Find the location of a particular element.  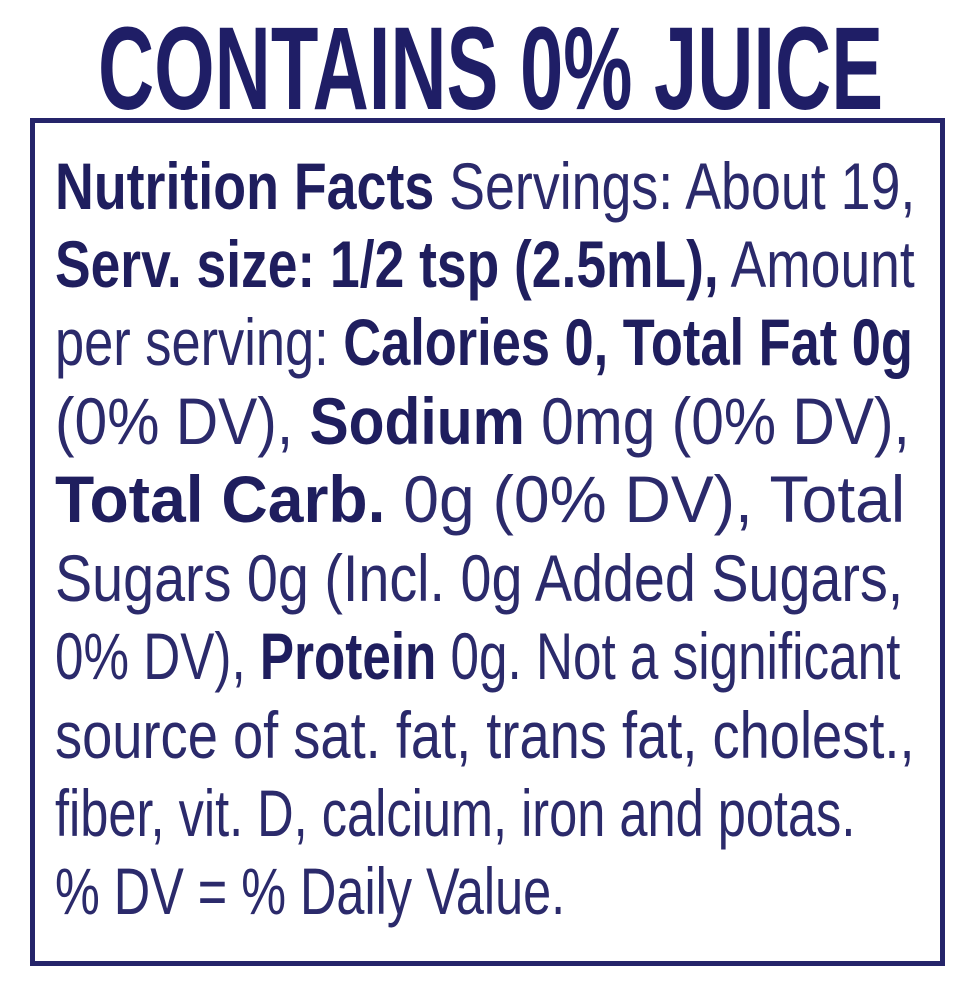

bold-text: Protein is located at coordinates (348, 656).